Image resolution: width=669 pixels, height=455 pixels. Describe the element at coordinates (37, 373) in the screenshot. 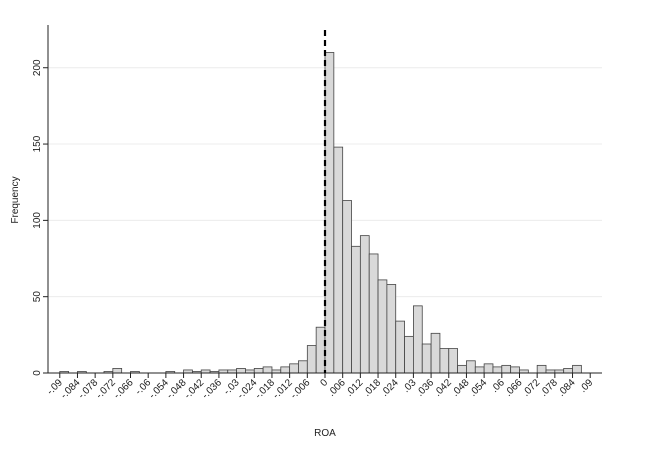

I see `y-tick-label: 0` at that location.